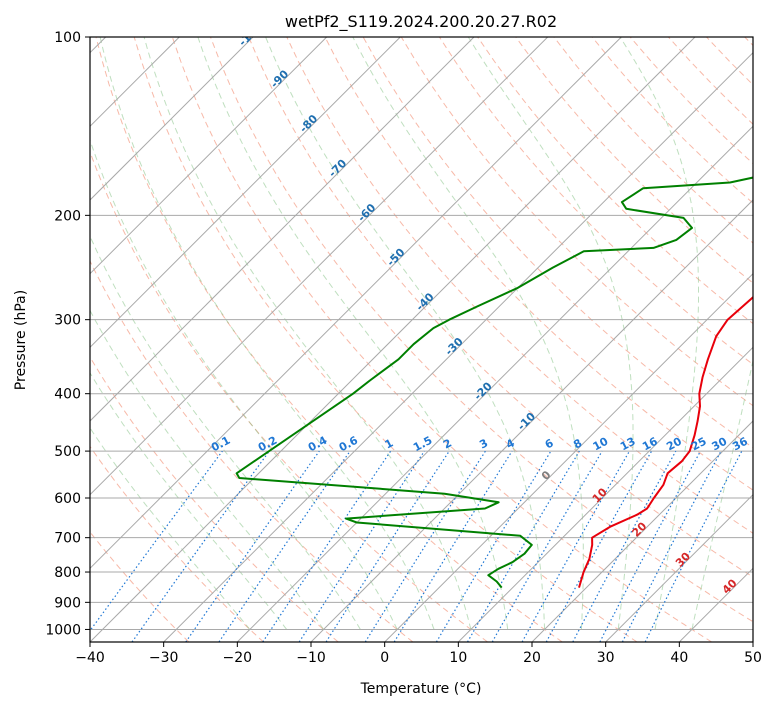 This screenshot has width=775, height=708. What do you see at coordinates (67, 321) in the screenshot?
I see `y-tick-label: 300` at bounding box center [67, 321].